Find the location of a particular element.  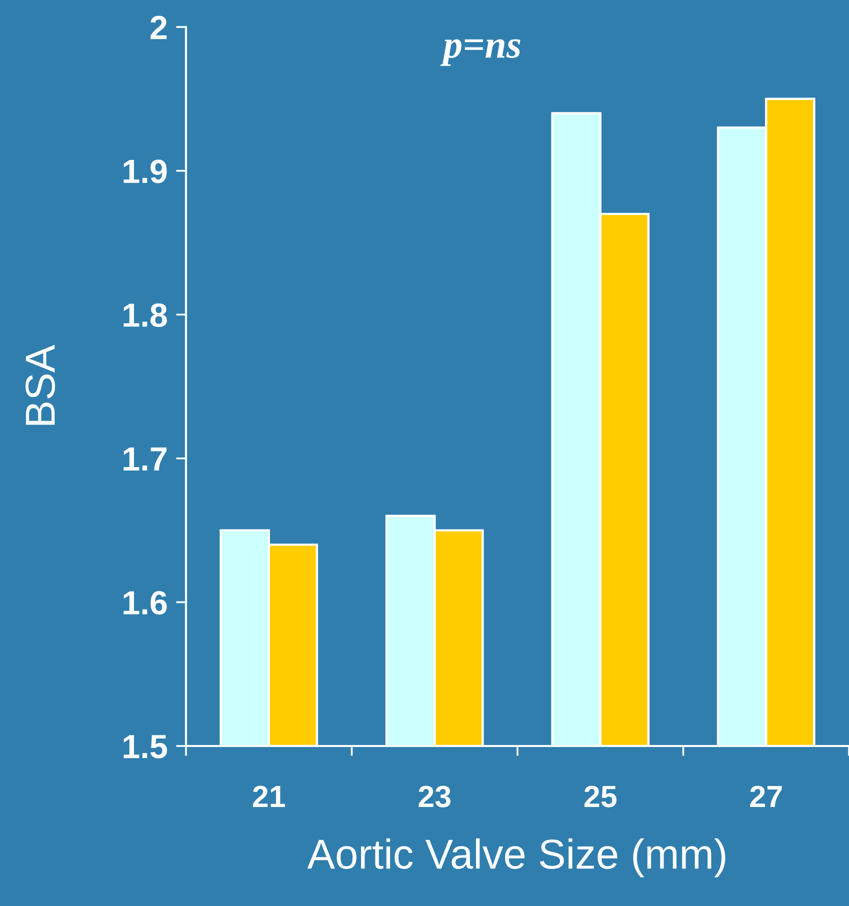

y-tick-label: 1.7 is located at coordinates (145, 459).